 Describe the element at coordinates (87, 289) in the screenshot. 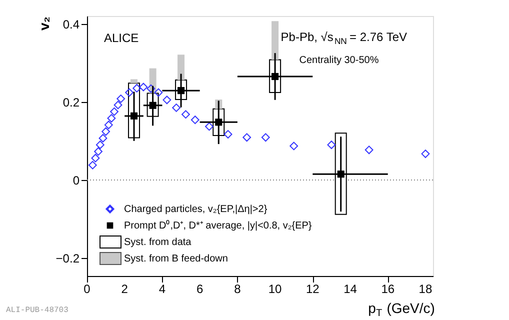

I see `x-tick-label: 0` at that location.